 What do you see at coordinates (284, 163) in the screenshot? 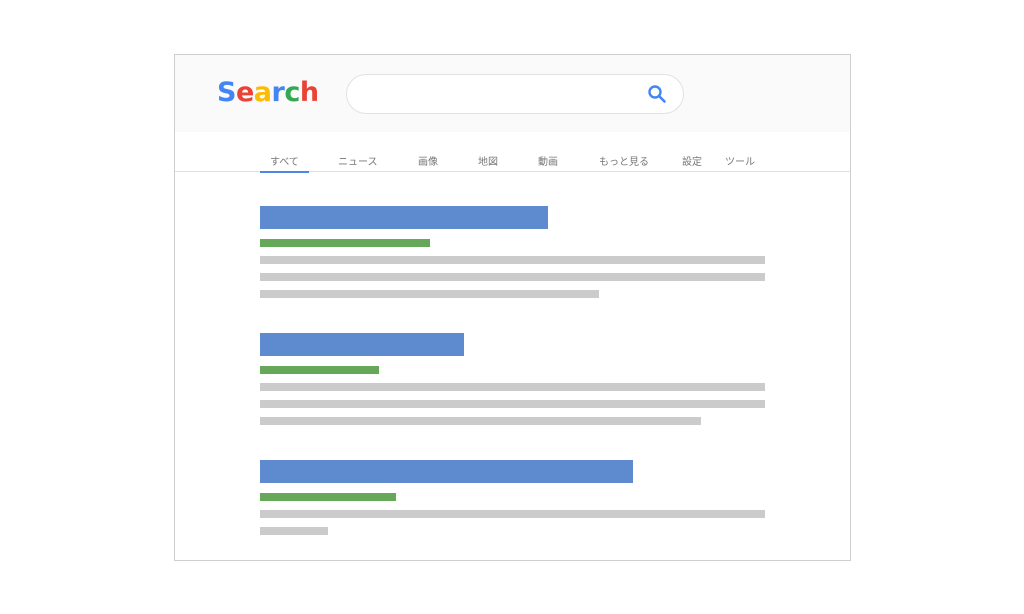
I see `tab-all: すべて` at bounding box center [284, 163].